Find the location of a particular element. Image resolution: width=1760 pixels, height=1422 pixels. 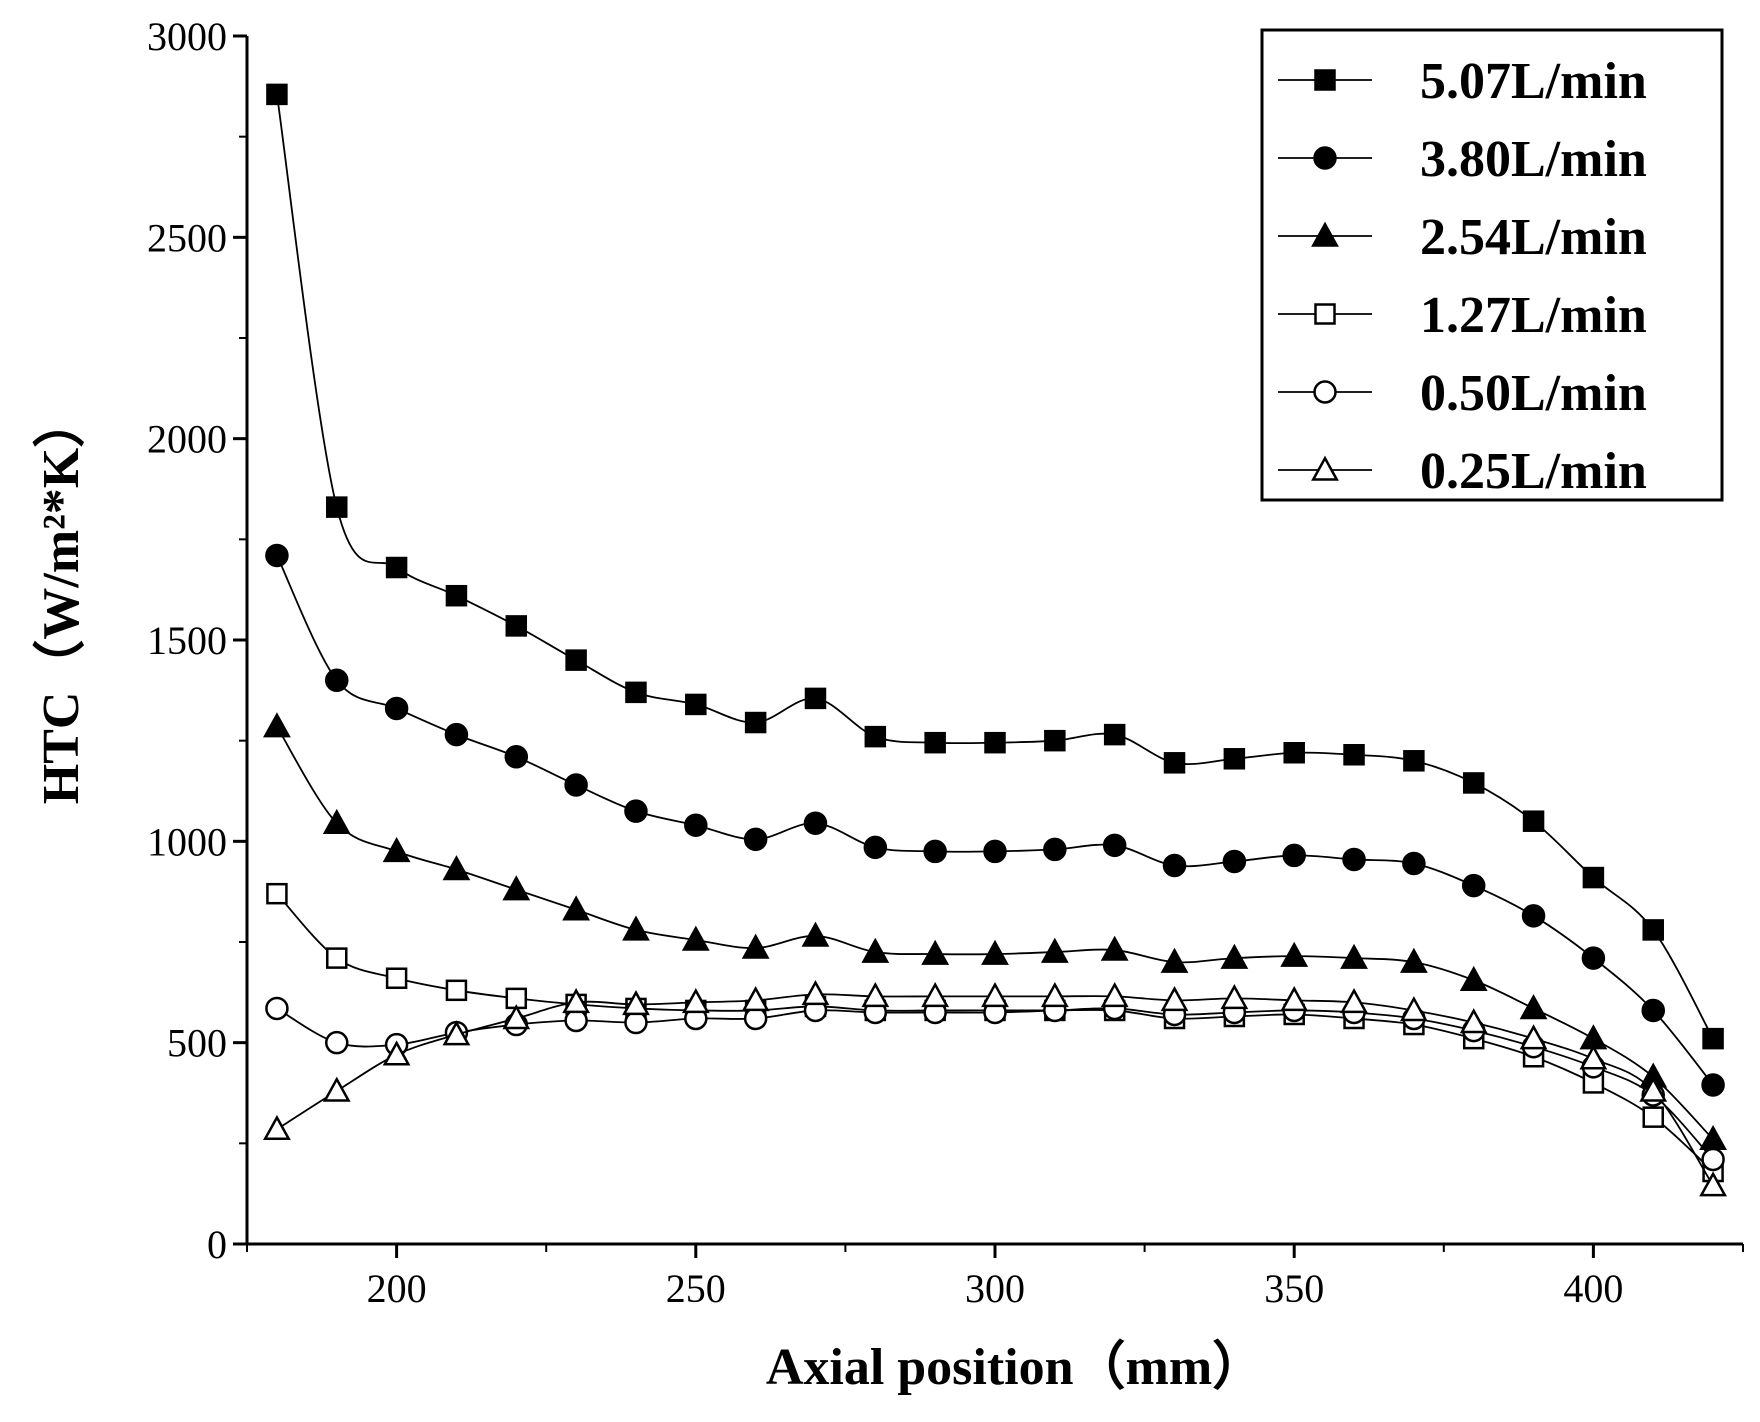

legend-label: 0.25L/min is located at coordinates (1533, 471).